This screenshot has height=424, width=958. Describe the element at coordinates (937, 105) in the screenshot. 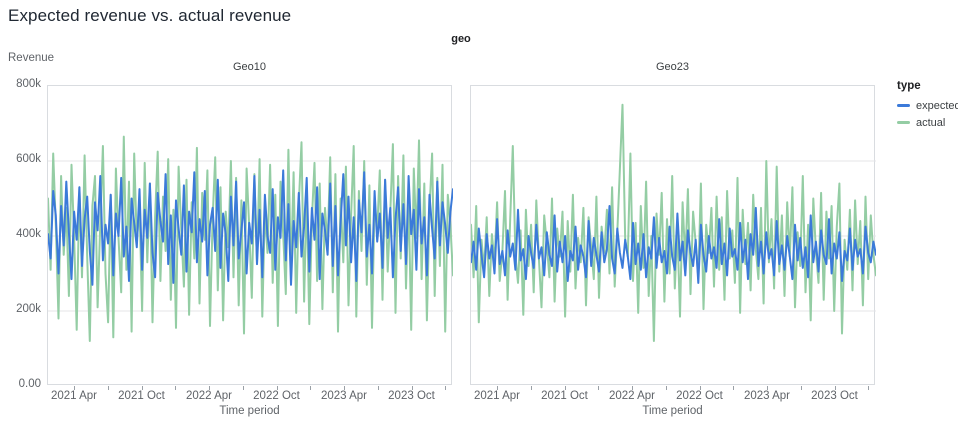

I see `legend-label-expected: expected` at that location.